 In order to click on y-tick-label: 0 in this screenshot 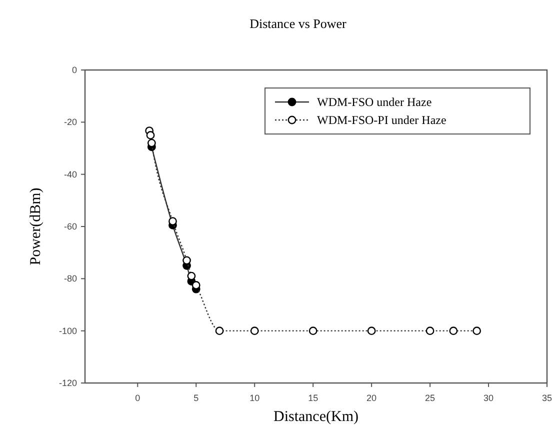, I will do `click(74, 70)`.